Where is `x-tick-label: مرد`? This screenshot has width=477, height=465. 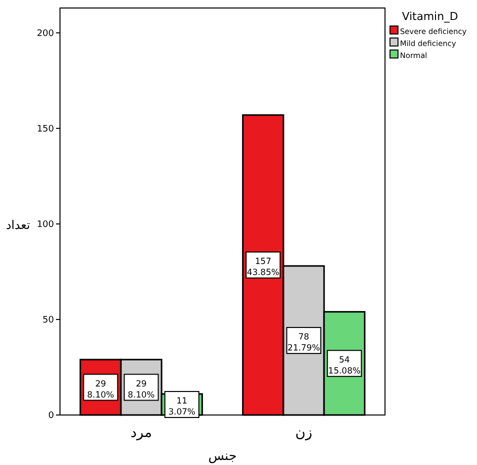
x-tick-label: مرد is located at coordinates (141, 433).